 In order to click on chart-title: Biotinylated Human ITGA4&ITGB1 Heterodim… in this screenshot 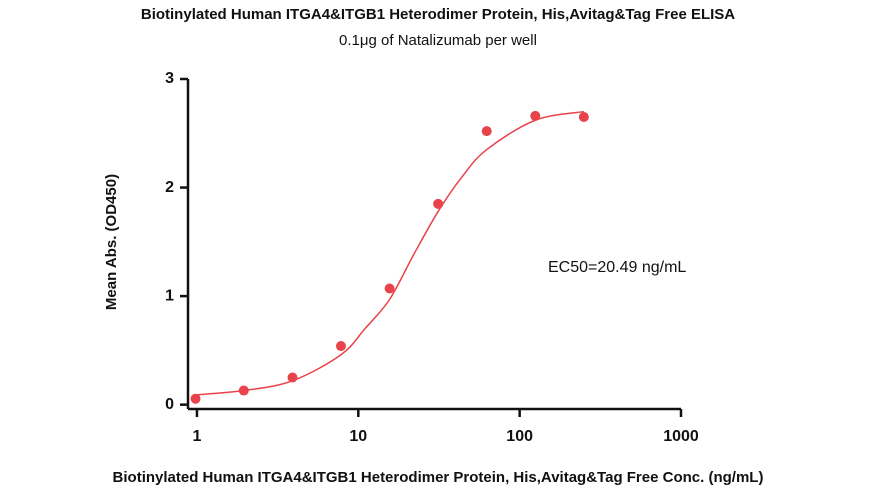, I will do `click(438, 14)`.